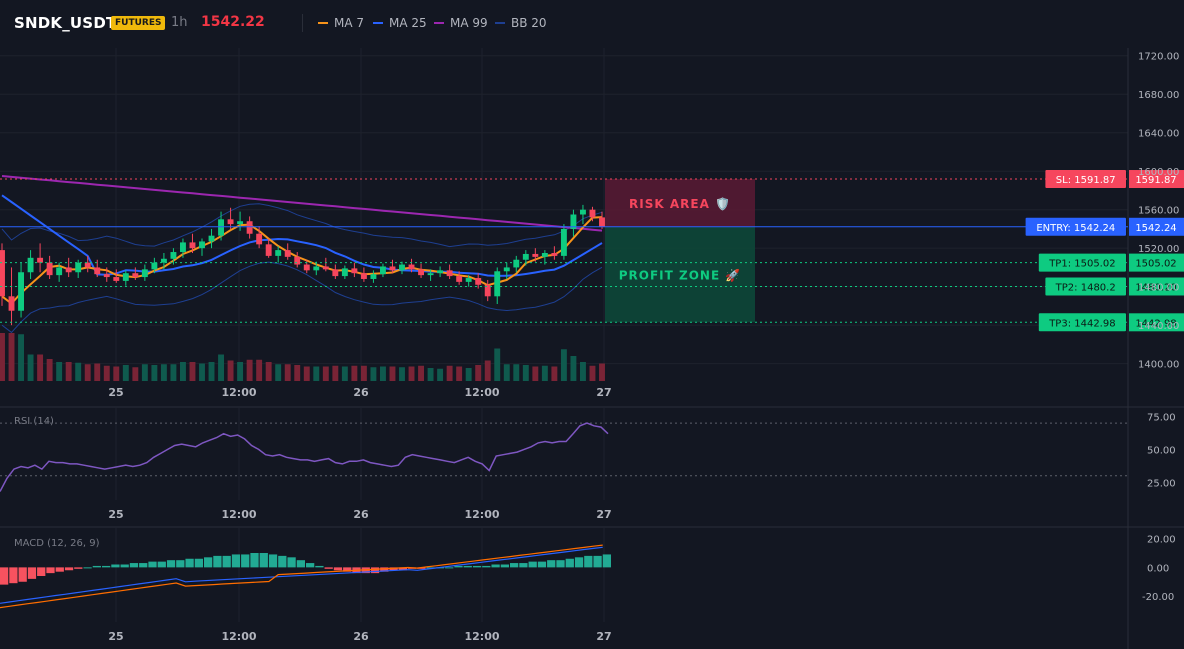 Image resolution: width=1184 pixels, height=649 pixels. Describe the element at coordinates (680, 274) in the screenshot. I see `profit-zone` at that location.